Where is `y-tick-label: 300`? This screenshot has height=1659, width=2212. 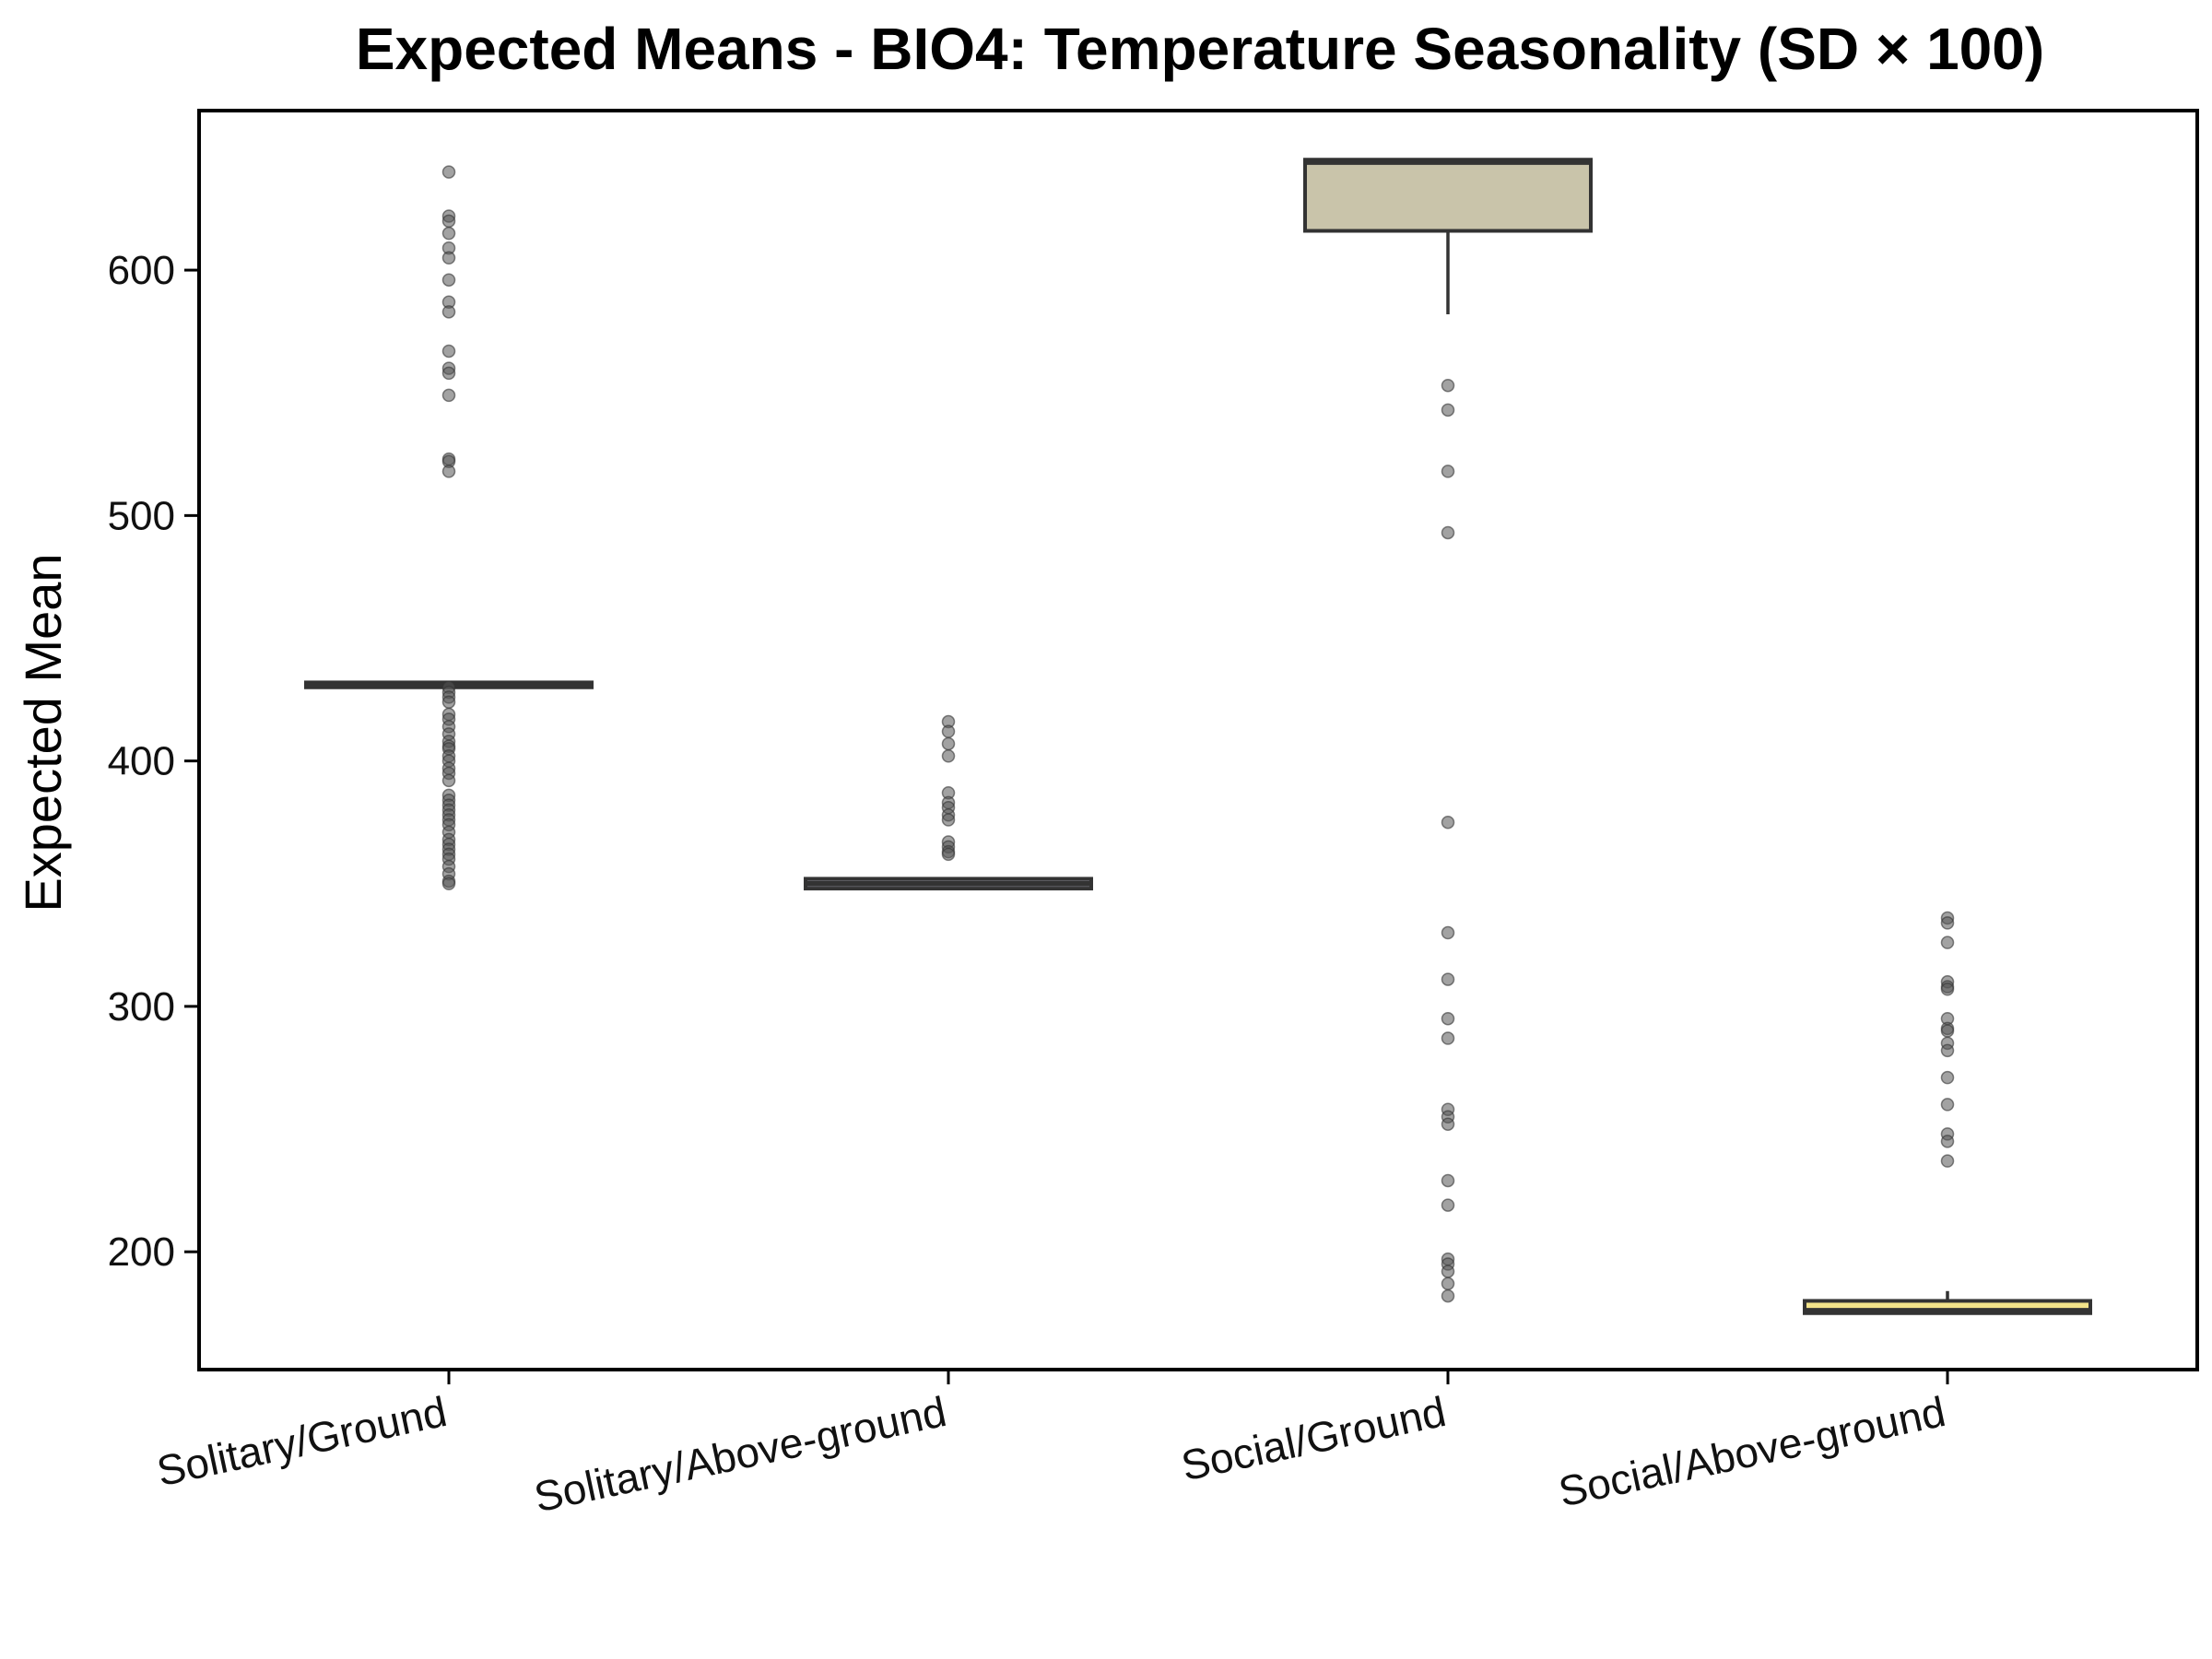 y-tick-label: 300 is located at coordinates (141, 1007).